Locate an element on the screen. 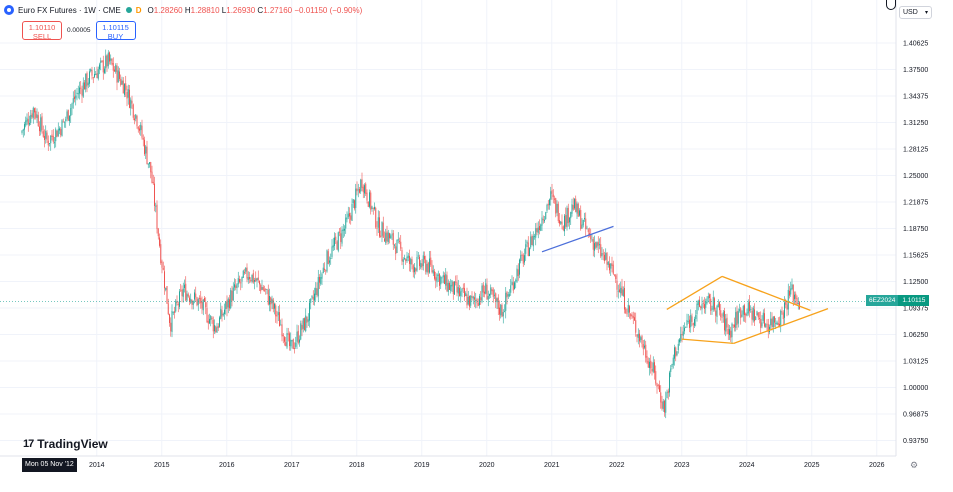 This screenshot has width=953, height=492. time-tick-label: 2016 is located at coordinates (227, 465).